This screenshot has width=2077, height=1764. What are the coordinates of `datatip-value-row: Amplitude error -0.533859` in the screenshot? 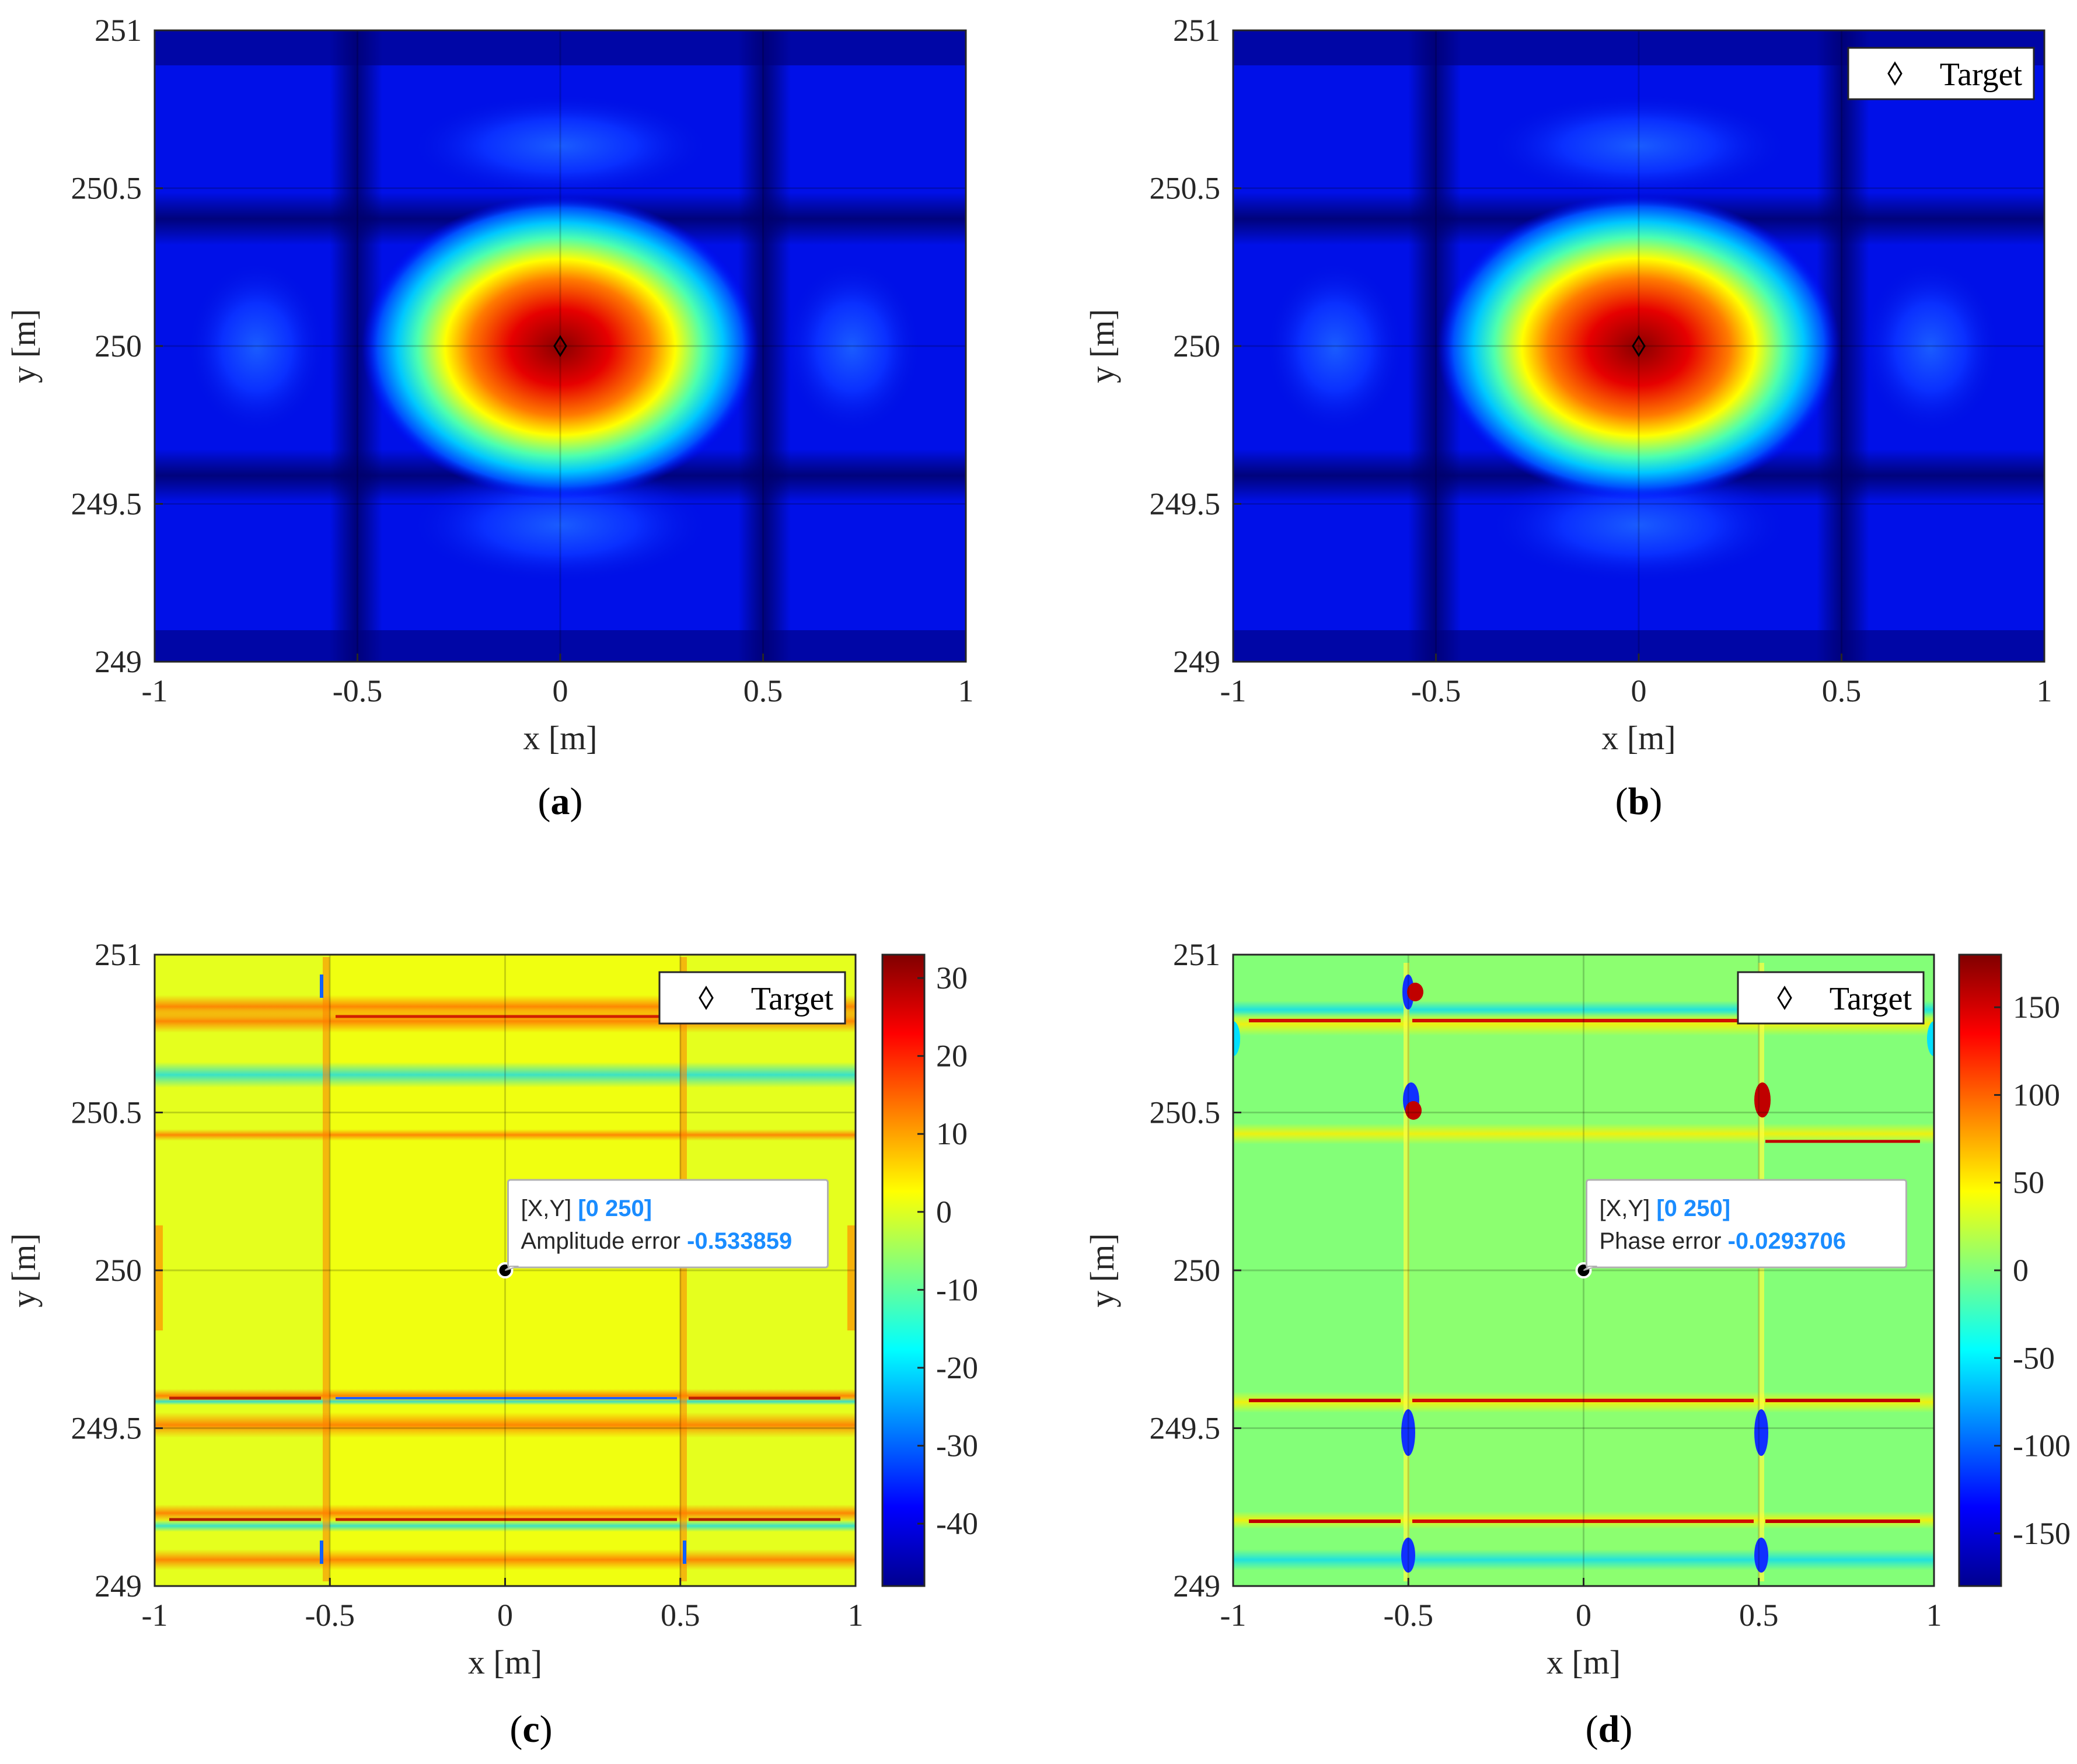 It's located at (657, 1241).